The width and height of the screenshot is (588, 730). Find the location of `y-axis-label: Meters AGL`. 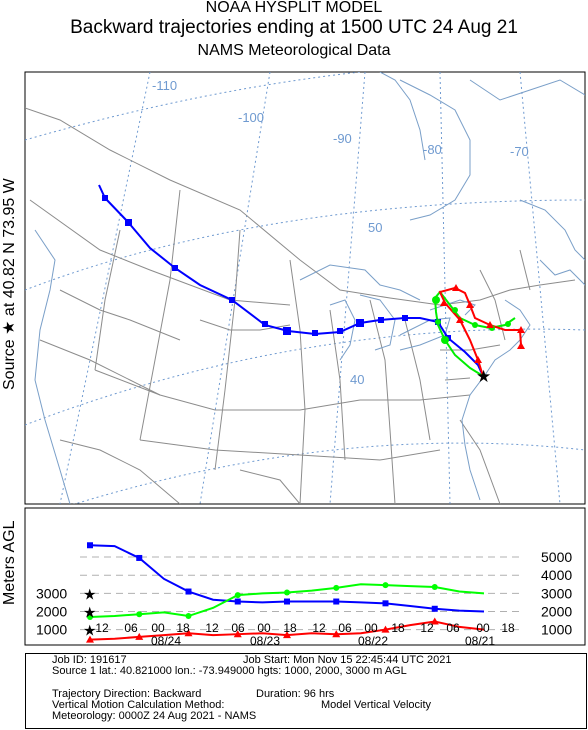

y-axis-label: Meters AGL is located at coordinates (9, 562).